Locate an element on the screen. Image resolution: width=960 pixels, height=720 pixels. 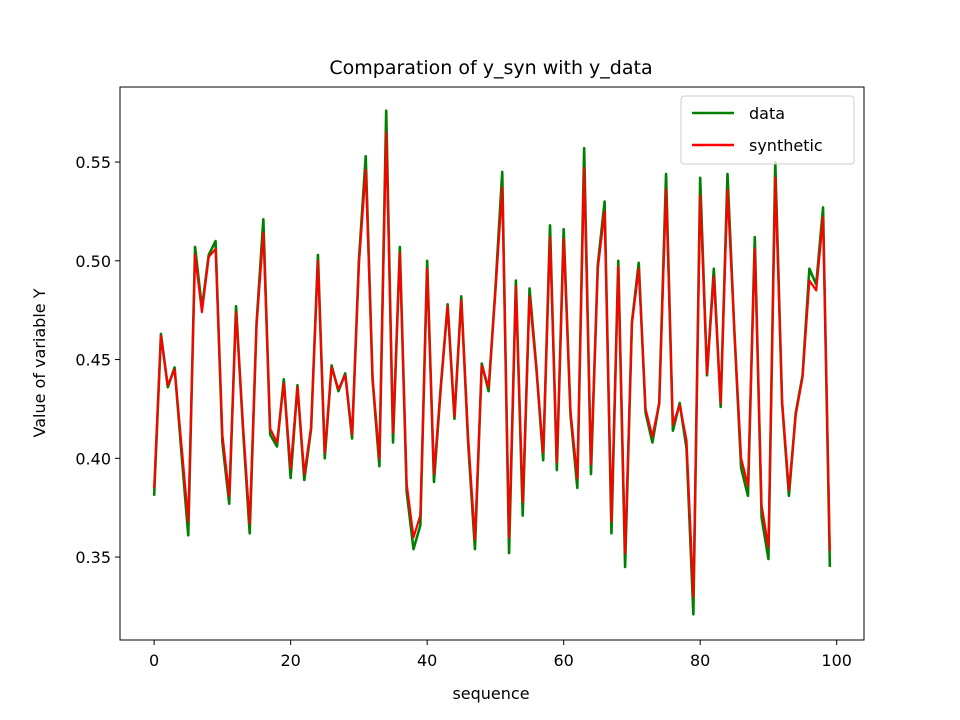
x-axis: 0 20 40 60 80 100 is located at coordinates (500, 655).